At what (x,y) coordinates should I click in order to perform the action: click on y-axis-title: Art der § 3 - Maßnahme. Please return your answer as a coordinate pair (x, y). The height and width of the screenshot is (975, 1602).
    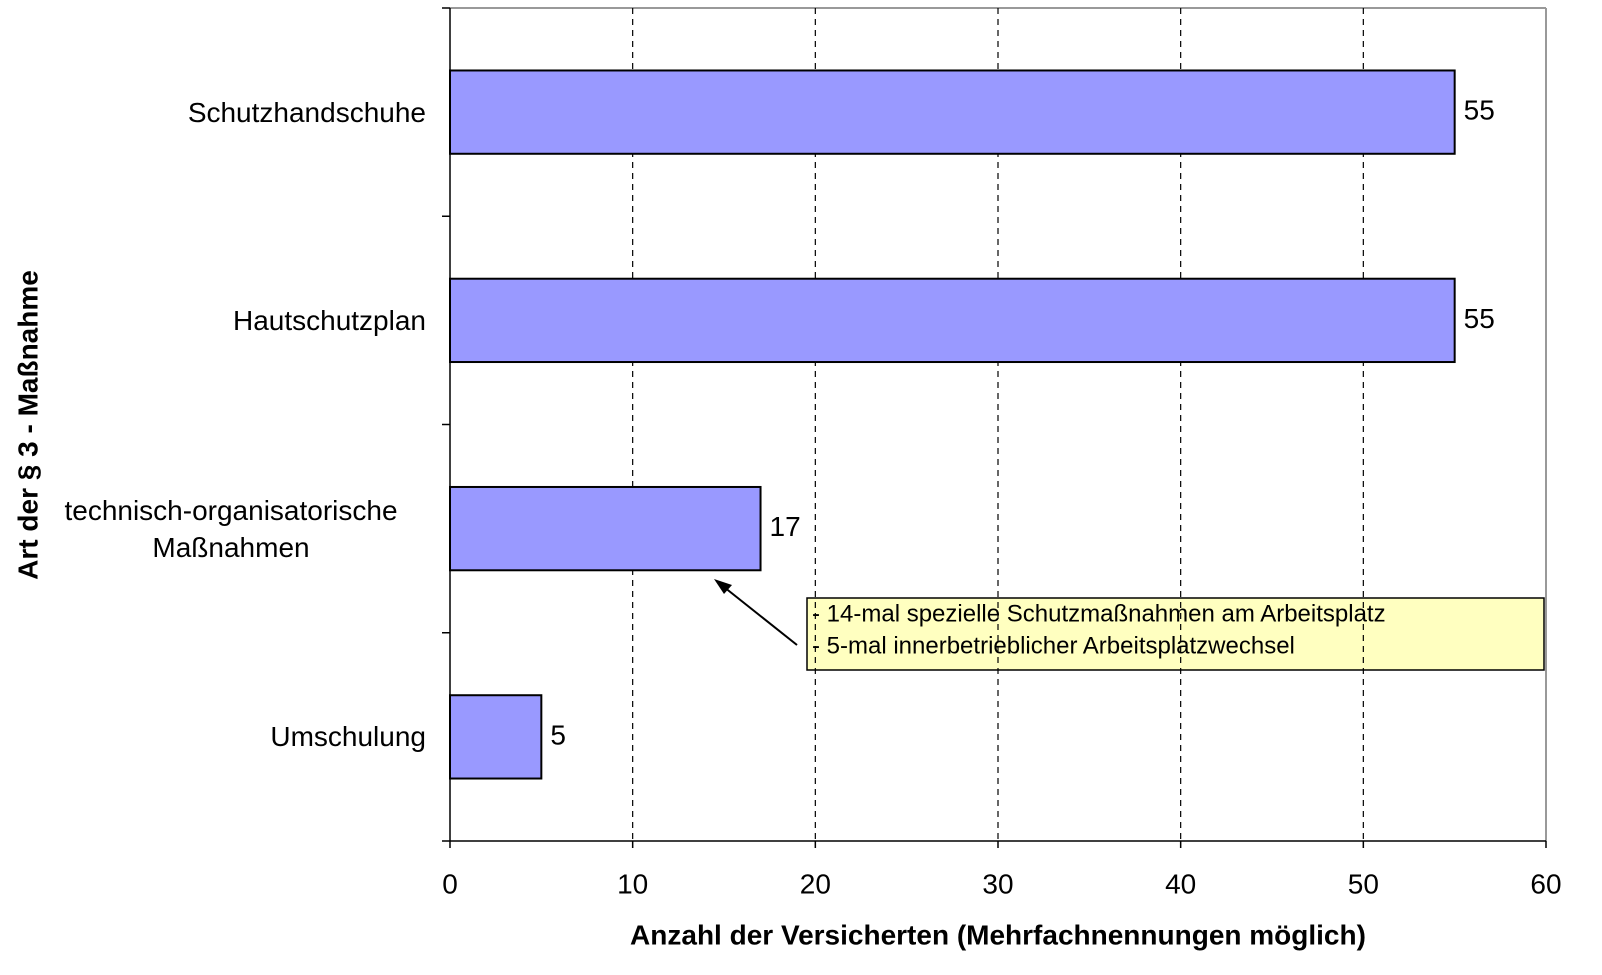
    Looking at the image, I should click on (27, 425).